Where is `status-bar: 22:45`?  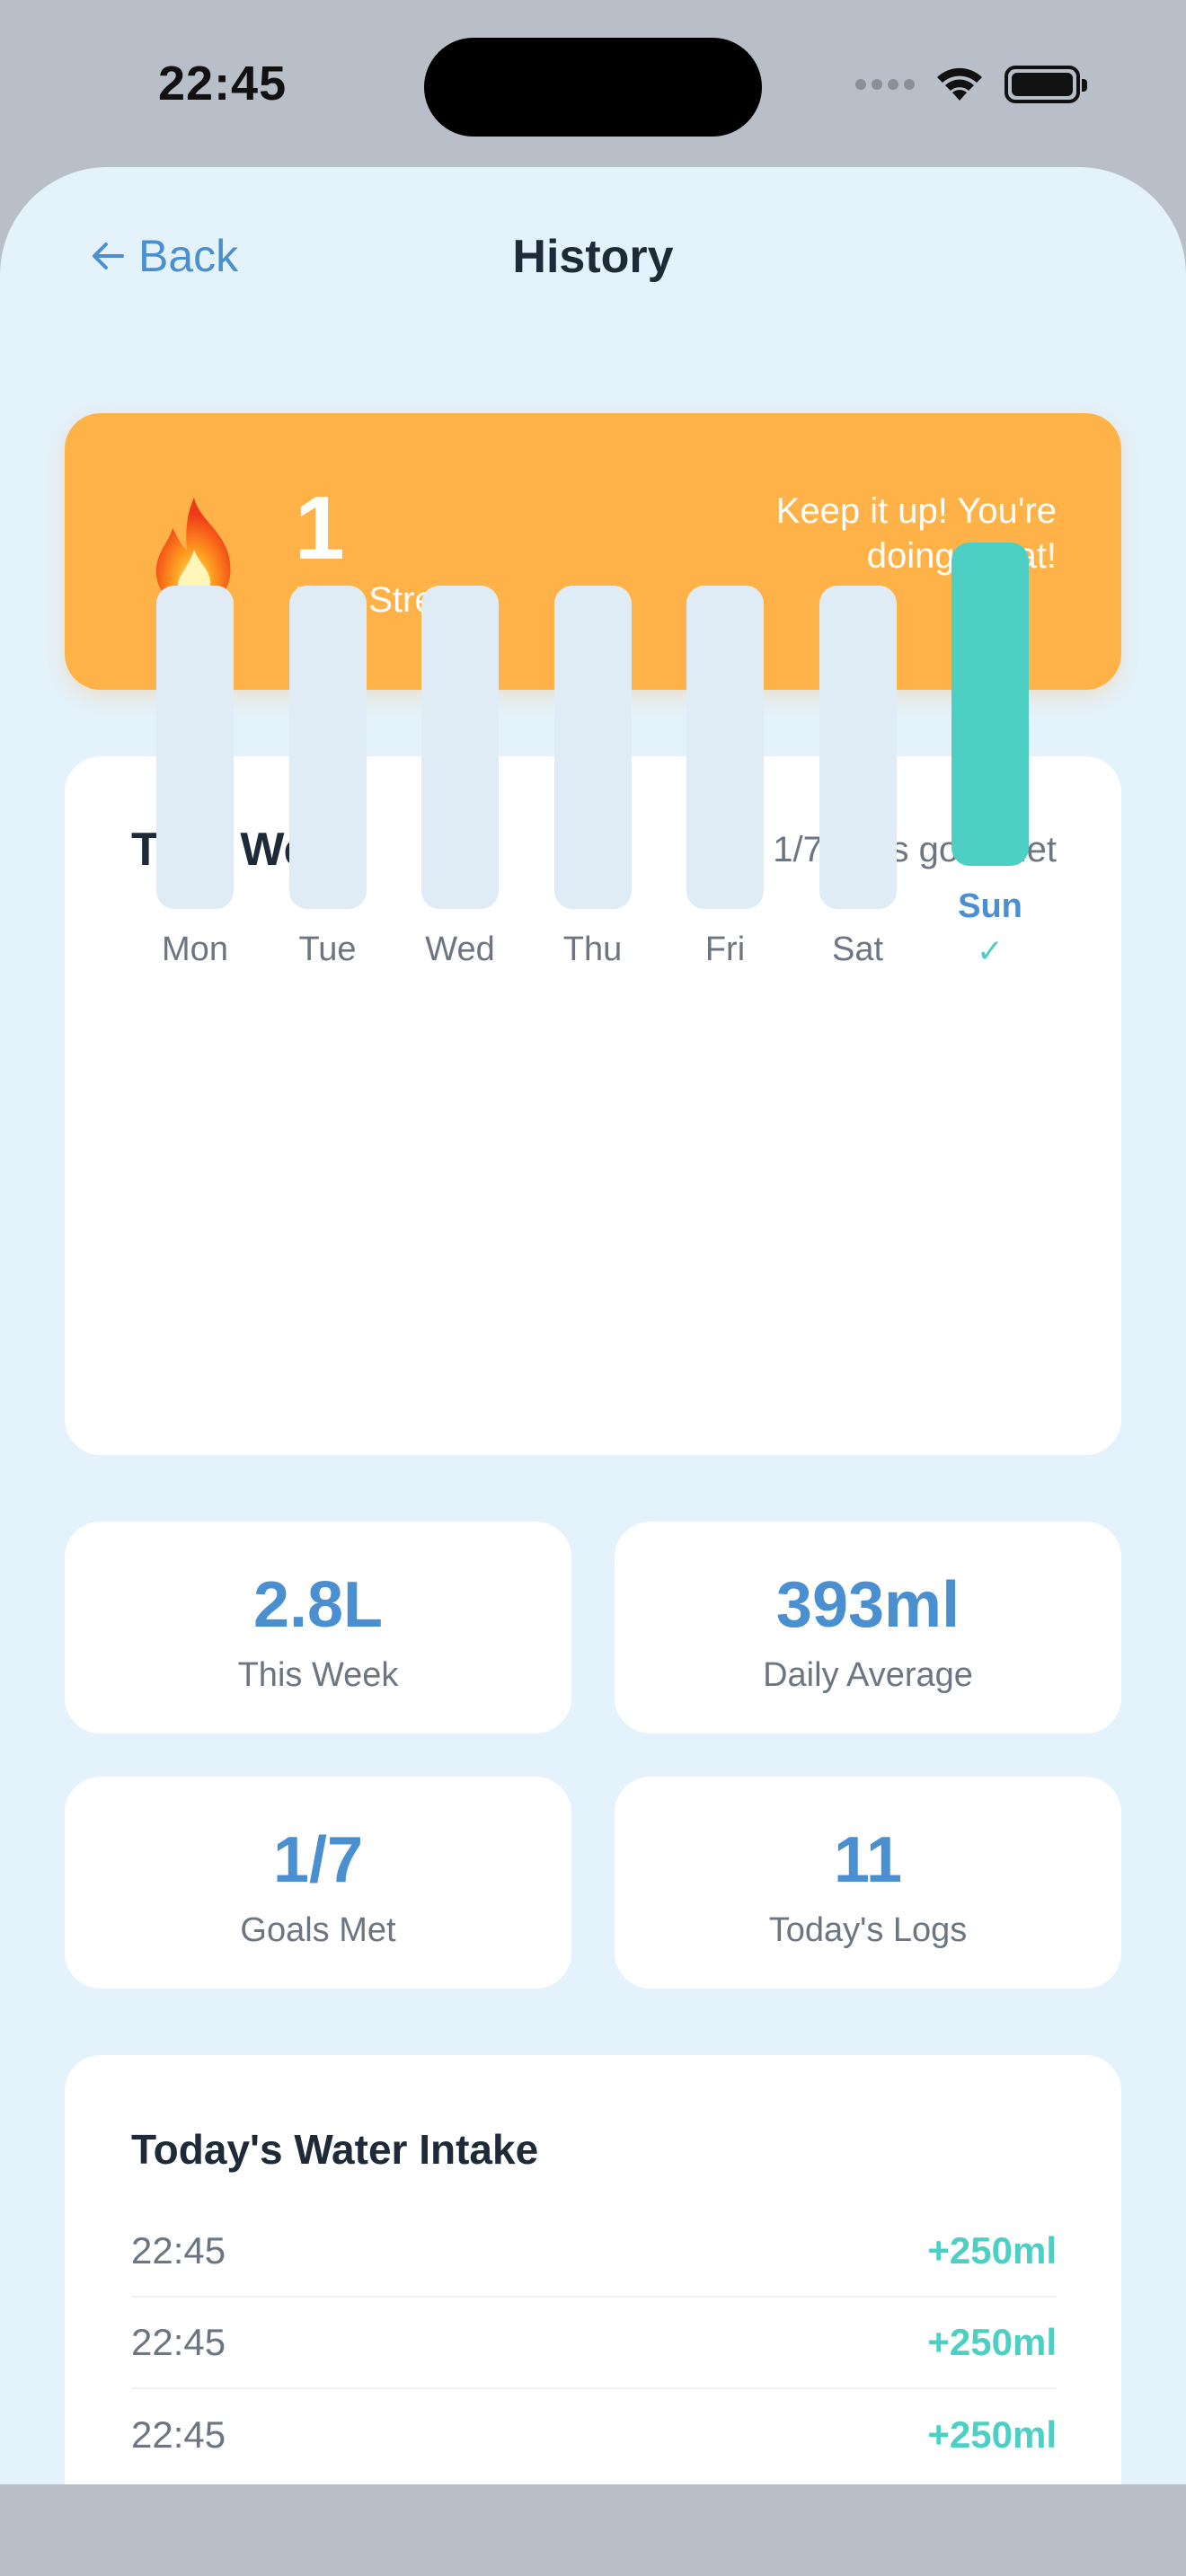
status-bar: 22:45 is located at coordinates (593, 85).